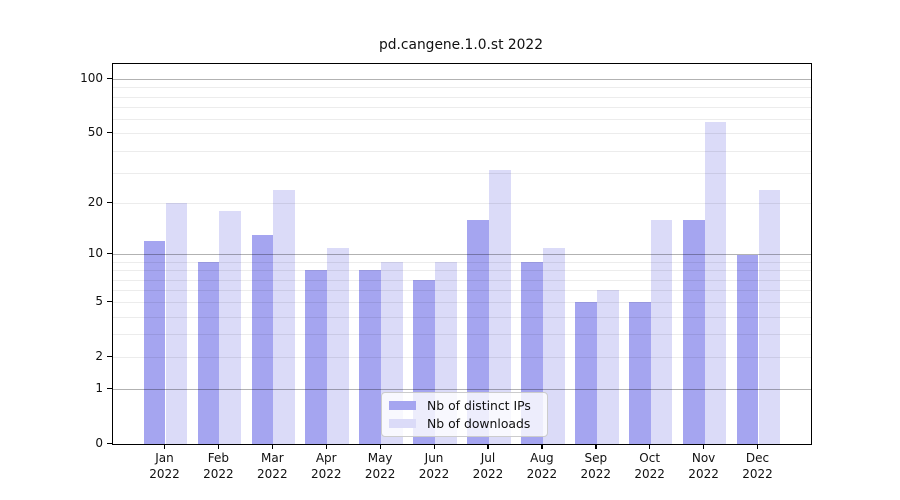 This screenshot has height=500, width=900. What do you see at coordinates (218, 466) in the screenshot?
I see `x-tick-label: Feb 2022` at bounding box center [218, 466].